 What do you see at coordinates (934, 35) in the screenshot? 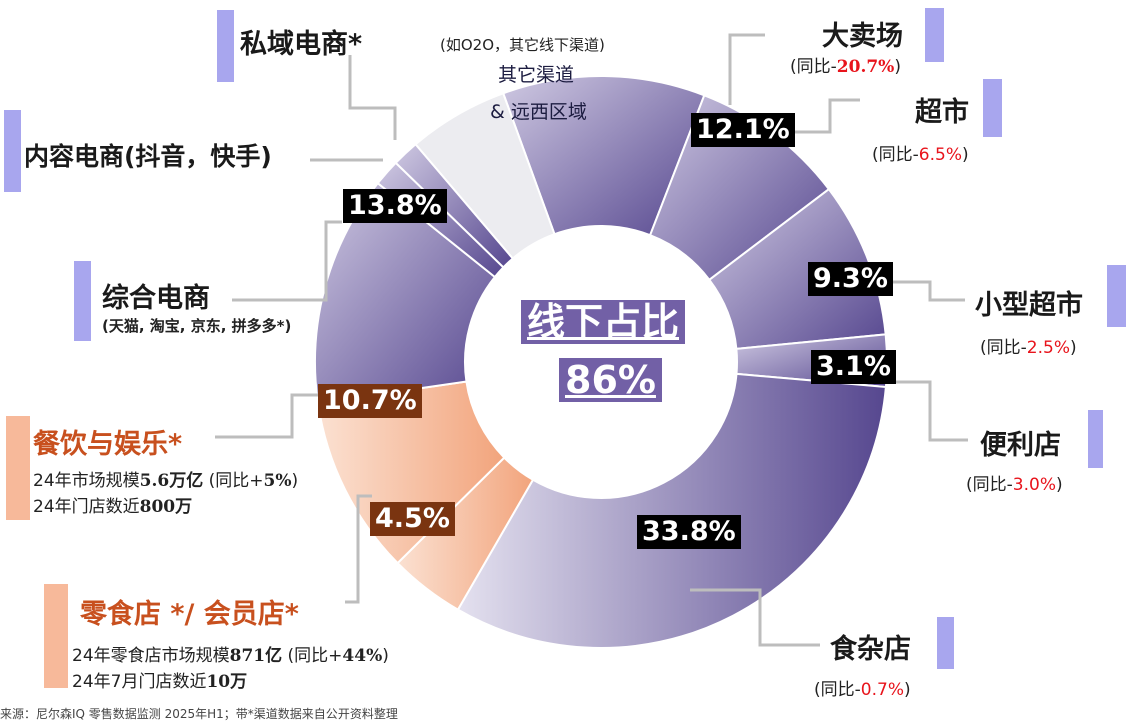
I see `accent-bar-damaichang` at bounding box center [934, 35].